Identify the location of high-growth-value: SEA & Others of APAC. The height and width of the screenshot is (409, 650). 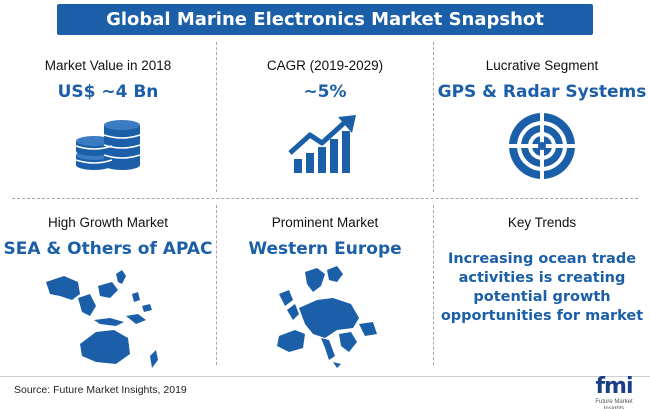
(108, 249).